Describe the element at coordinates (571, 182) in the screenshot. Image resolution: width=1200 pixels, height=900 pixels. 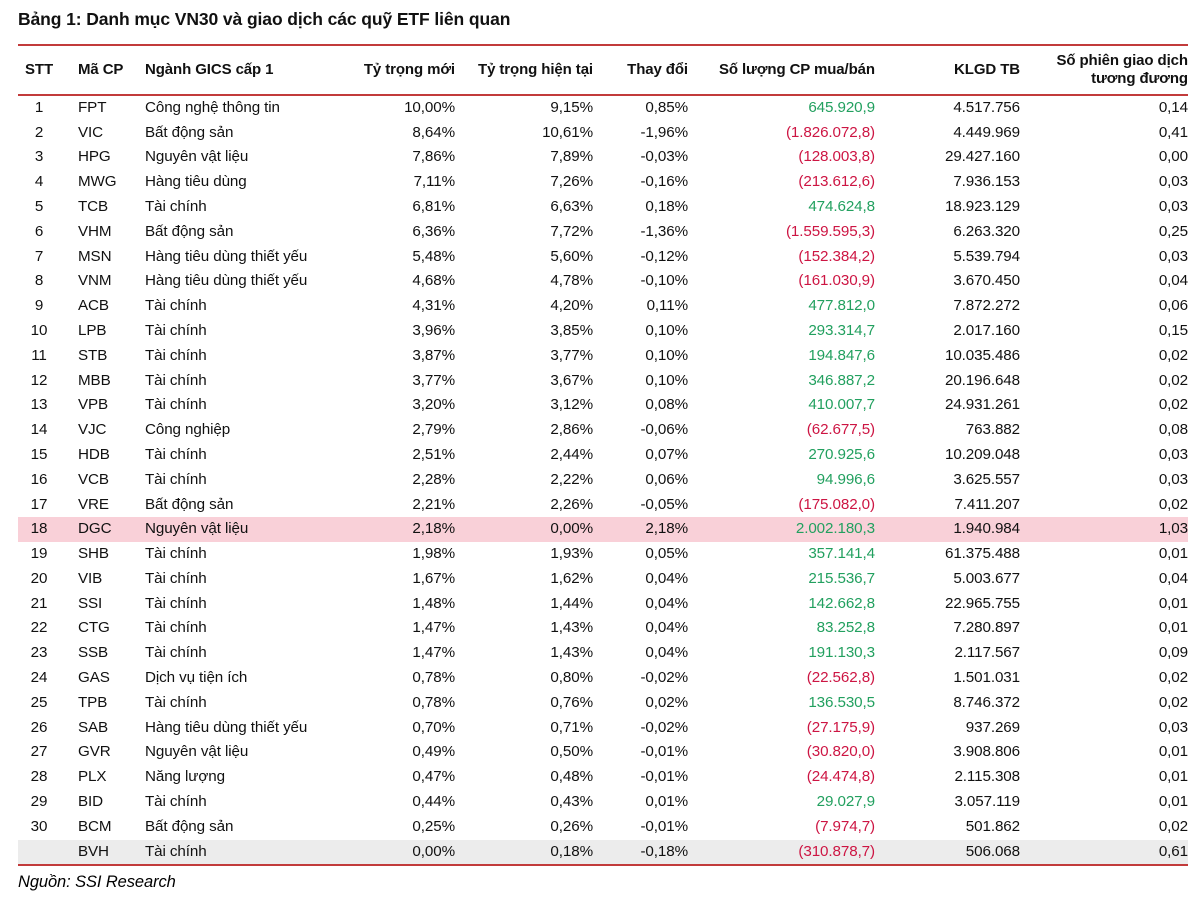
I see `cell-w_cur: 7,26%` at that location.